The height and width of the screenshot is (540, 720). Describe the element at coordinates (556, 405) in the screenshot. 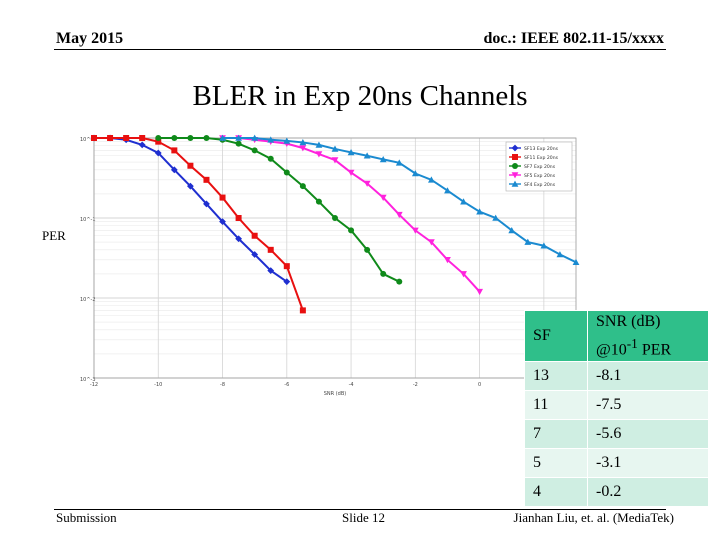

I see `sf-cell: 11` at that location.